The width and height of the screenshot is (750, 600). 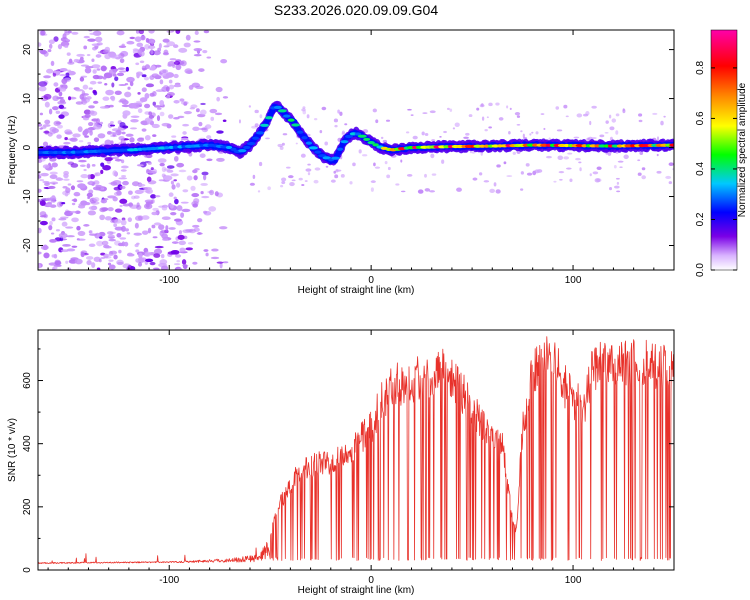 I want to click on x-tick-label: 100, so click(x=573, y=580).